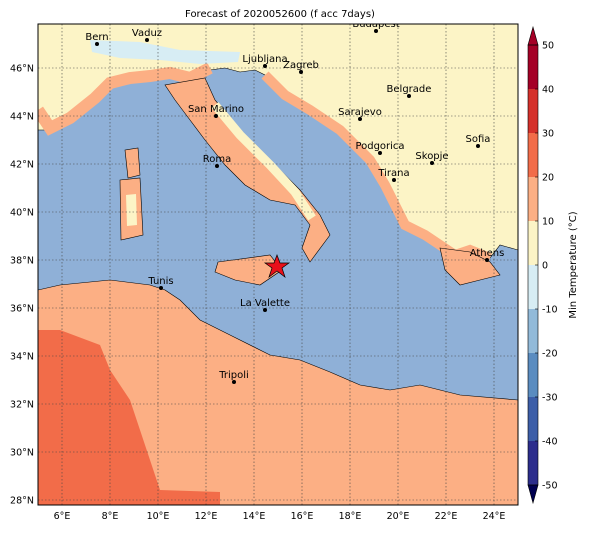  I want to click on colorbar-tick-label: 30, so click(548, 134).